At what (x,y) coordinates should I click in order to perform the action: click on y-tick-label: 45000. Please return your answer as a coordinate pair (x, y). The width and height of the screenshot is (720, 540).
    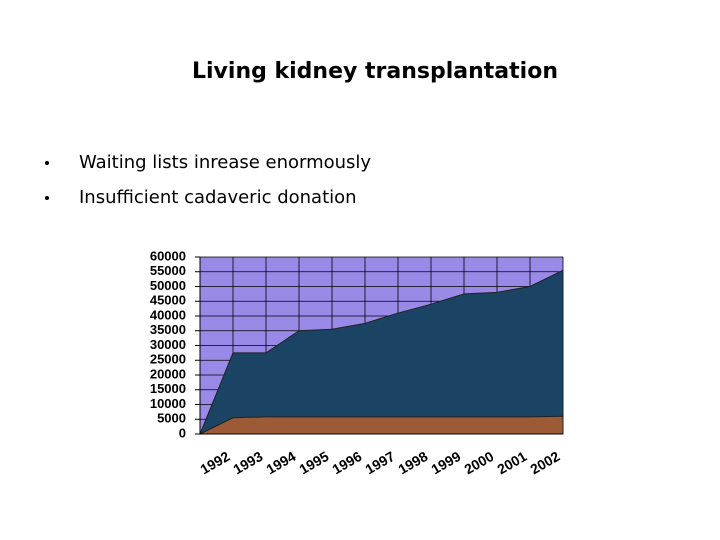
    Looking at the image, I should click on (168, 300).